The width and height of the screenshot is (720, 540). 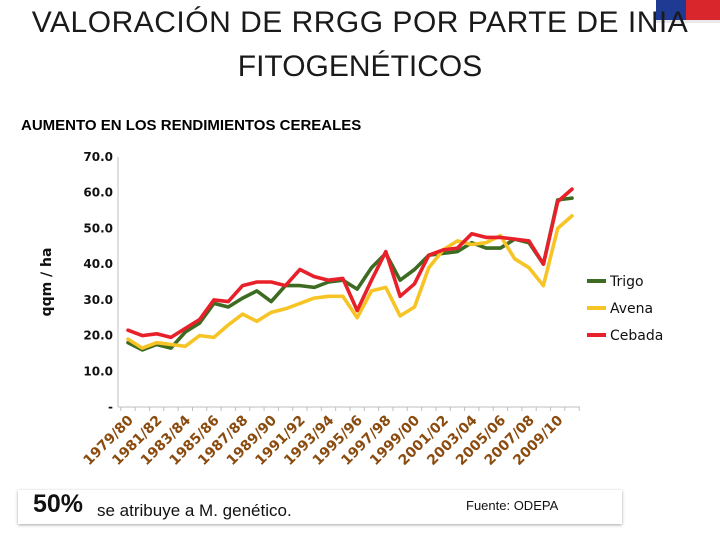 I want to click on y-axis-label: qqm / ha, so click(x=47, y=282).